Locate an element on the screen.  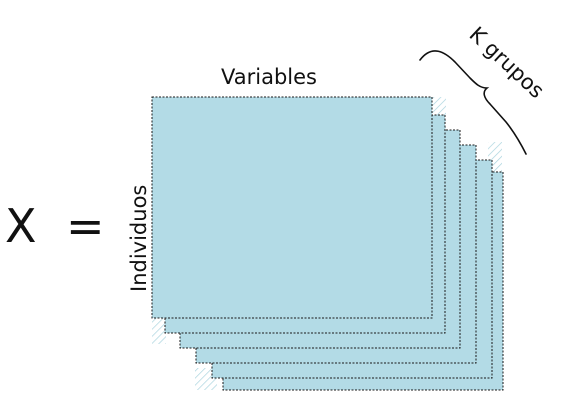
groups-brace is located at coordinates (473, 102).